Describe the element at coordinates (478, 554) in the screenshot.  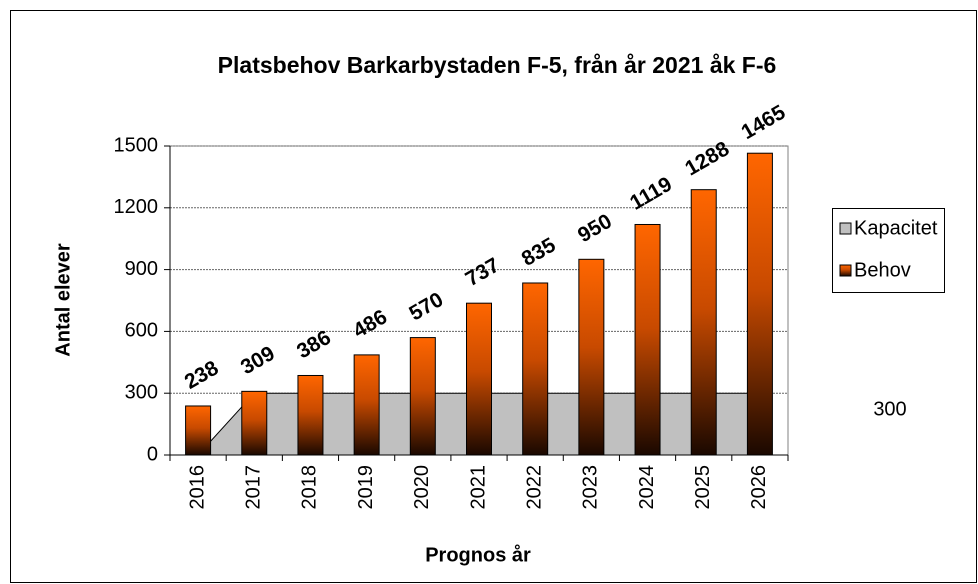
I see `x-axis-title: Prognos år` at that location.